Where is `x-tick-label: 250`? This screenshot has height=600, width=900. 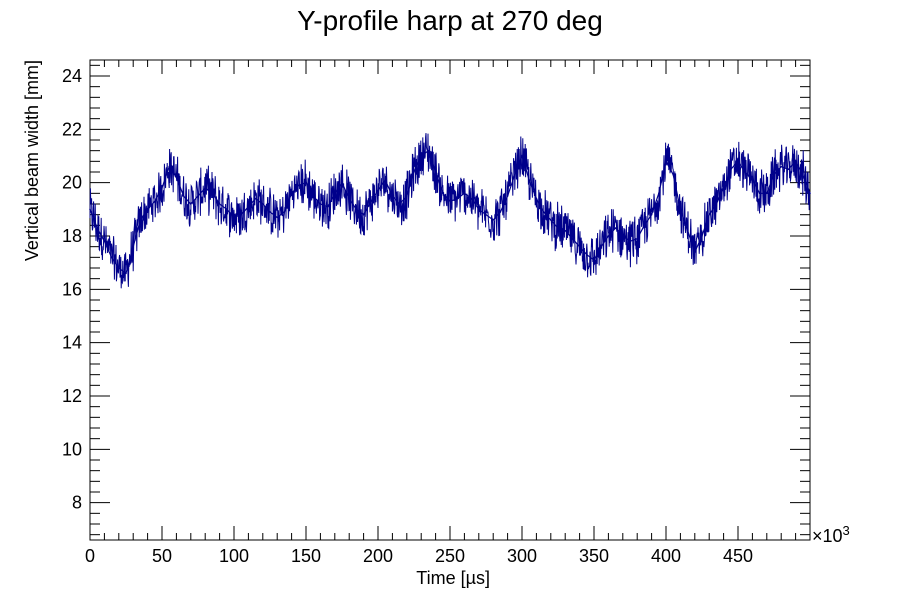 x-tick-label: 250 is located at coordinates (450, 556).